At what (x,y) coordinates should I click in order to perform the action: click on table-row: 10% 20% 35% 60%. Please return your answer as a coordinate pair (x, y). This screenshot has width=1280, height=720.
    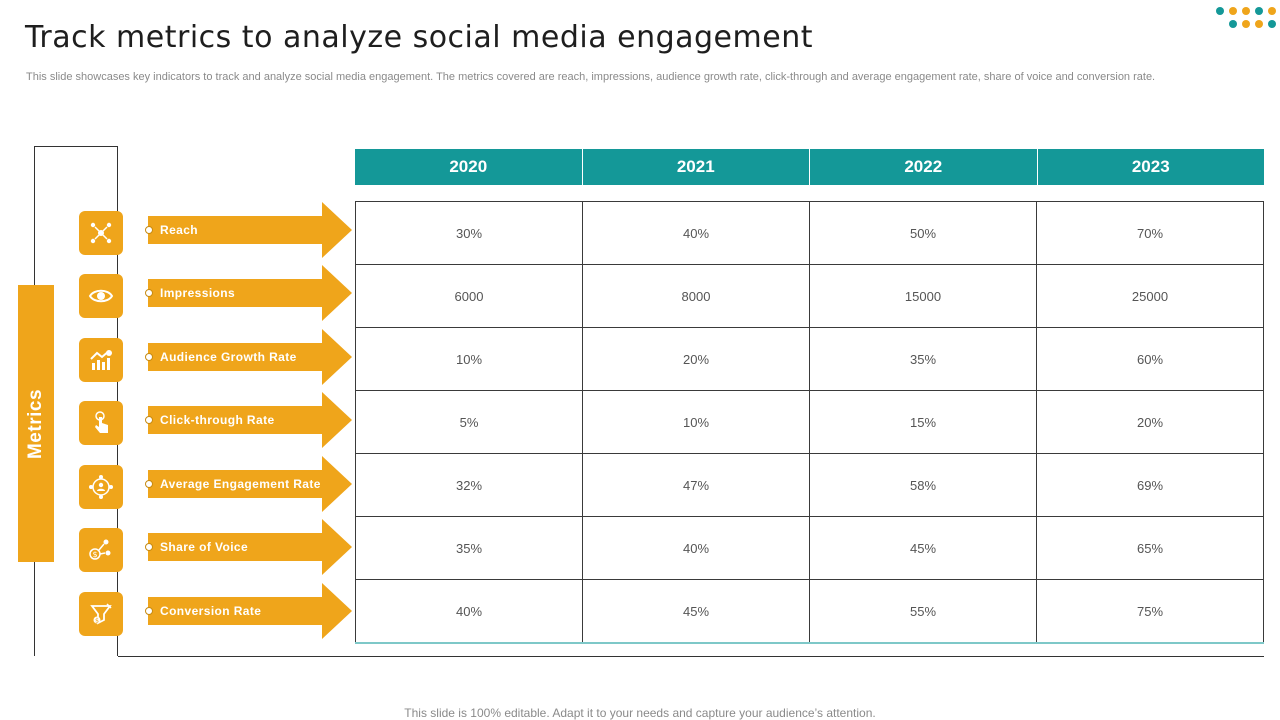
    Looking at the image, I should click on (809, 359).